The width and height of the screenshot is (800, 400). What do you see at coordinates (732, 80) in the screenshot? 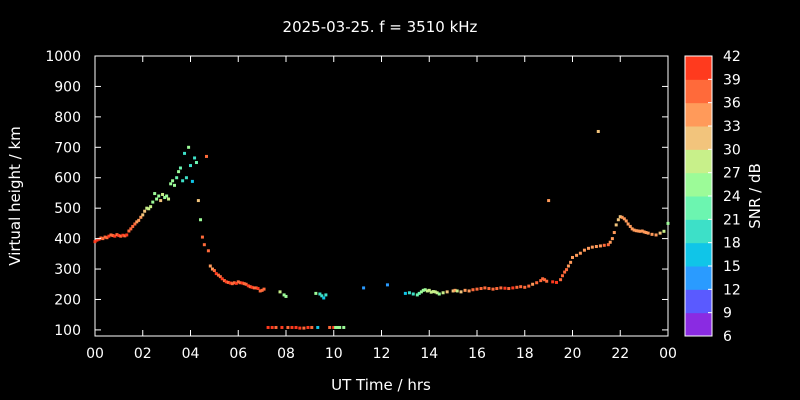
I see `colorbar-tick-label: 39` at bounding box center [732, 80].